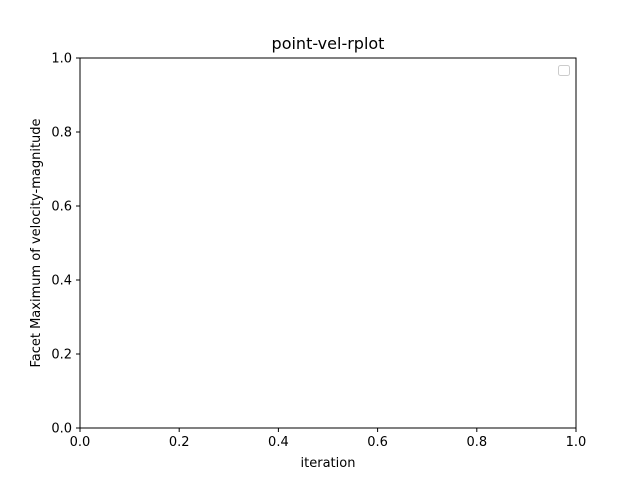  What do you see at coordinates (61, 59) in the screenshot?
I see `y-tick-label: 1.0` at bounding box center [61, 59].